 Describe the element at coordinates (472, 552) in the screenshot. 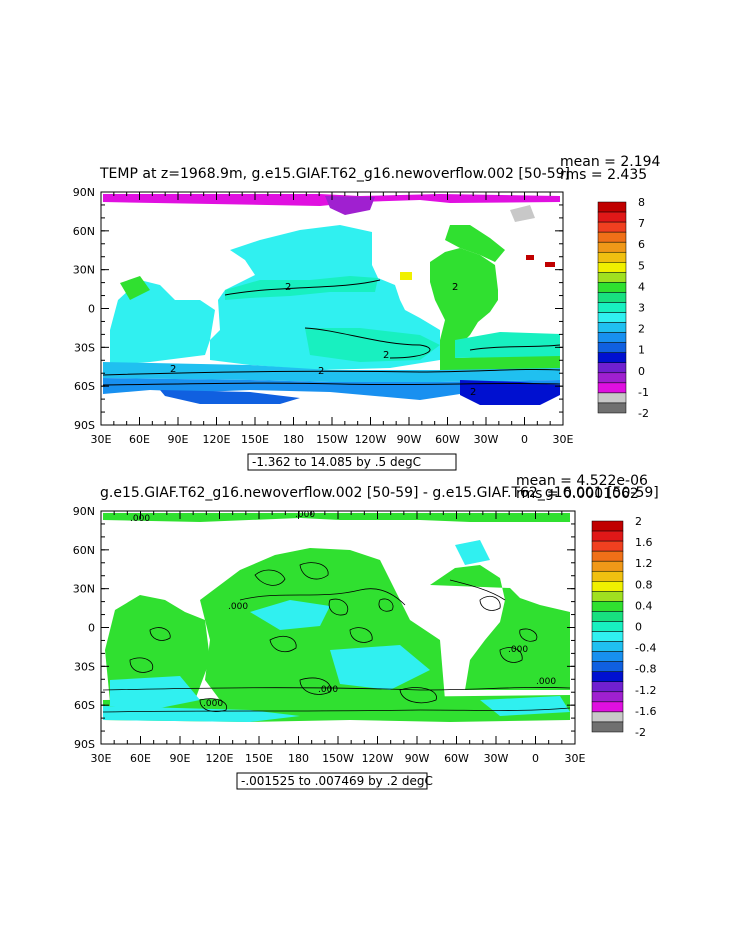

I see `panel-2-cyan-north-atlantic` at that location.